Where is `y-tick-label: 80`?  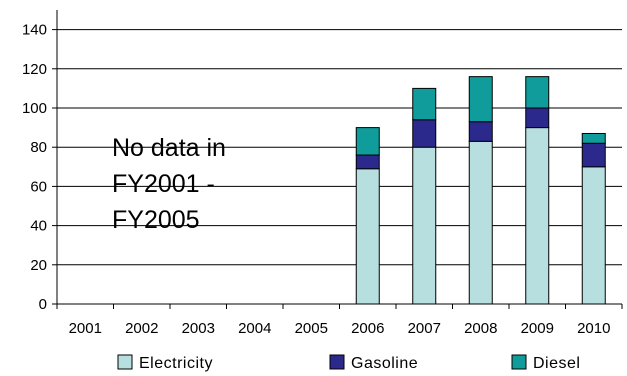 y-tick-label: 80 is located at coordinates (38, 147).